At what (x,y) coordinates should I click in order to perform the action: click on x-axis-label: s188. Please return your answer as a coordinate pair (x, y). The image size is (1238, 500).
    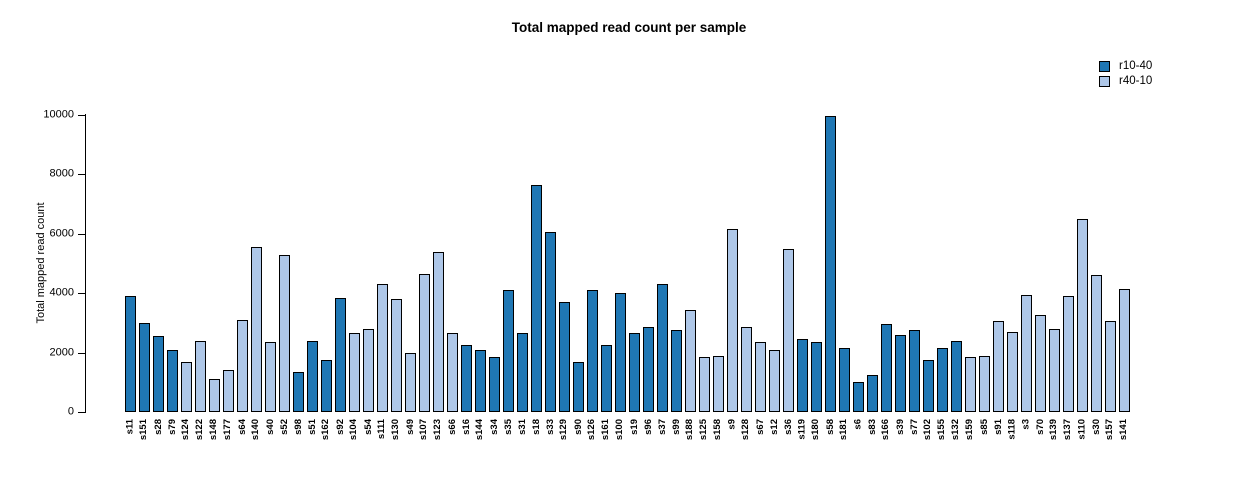
    Looking at the image, I should click on (690, 430).